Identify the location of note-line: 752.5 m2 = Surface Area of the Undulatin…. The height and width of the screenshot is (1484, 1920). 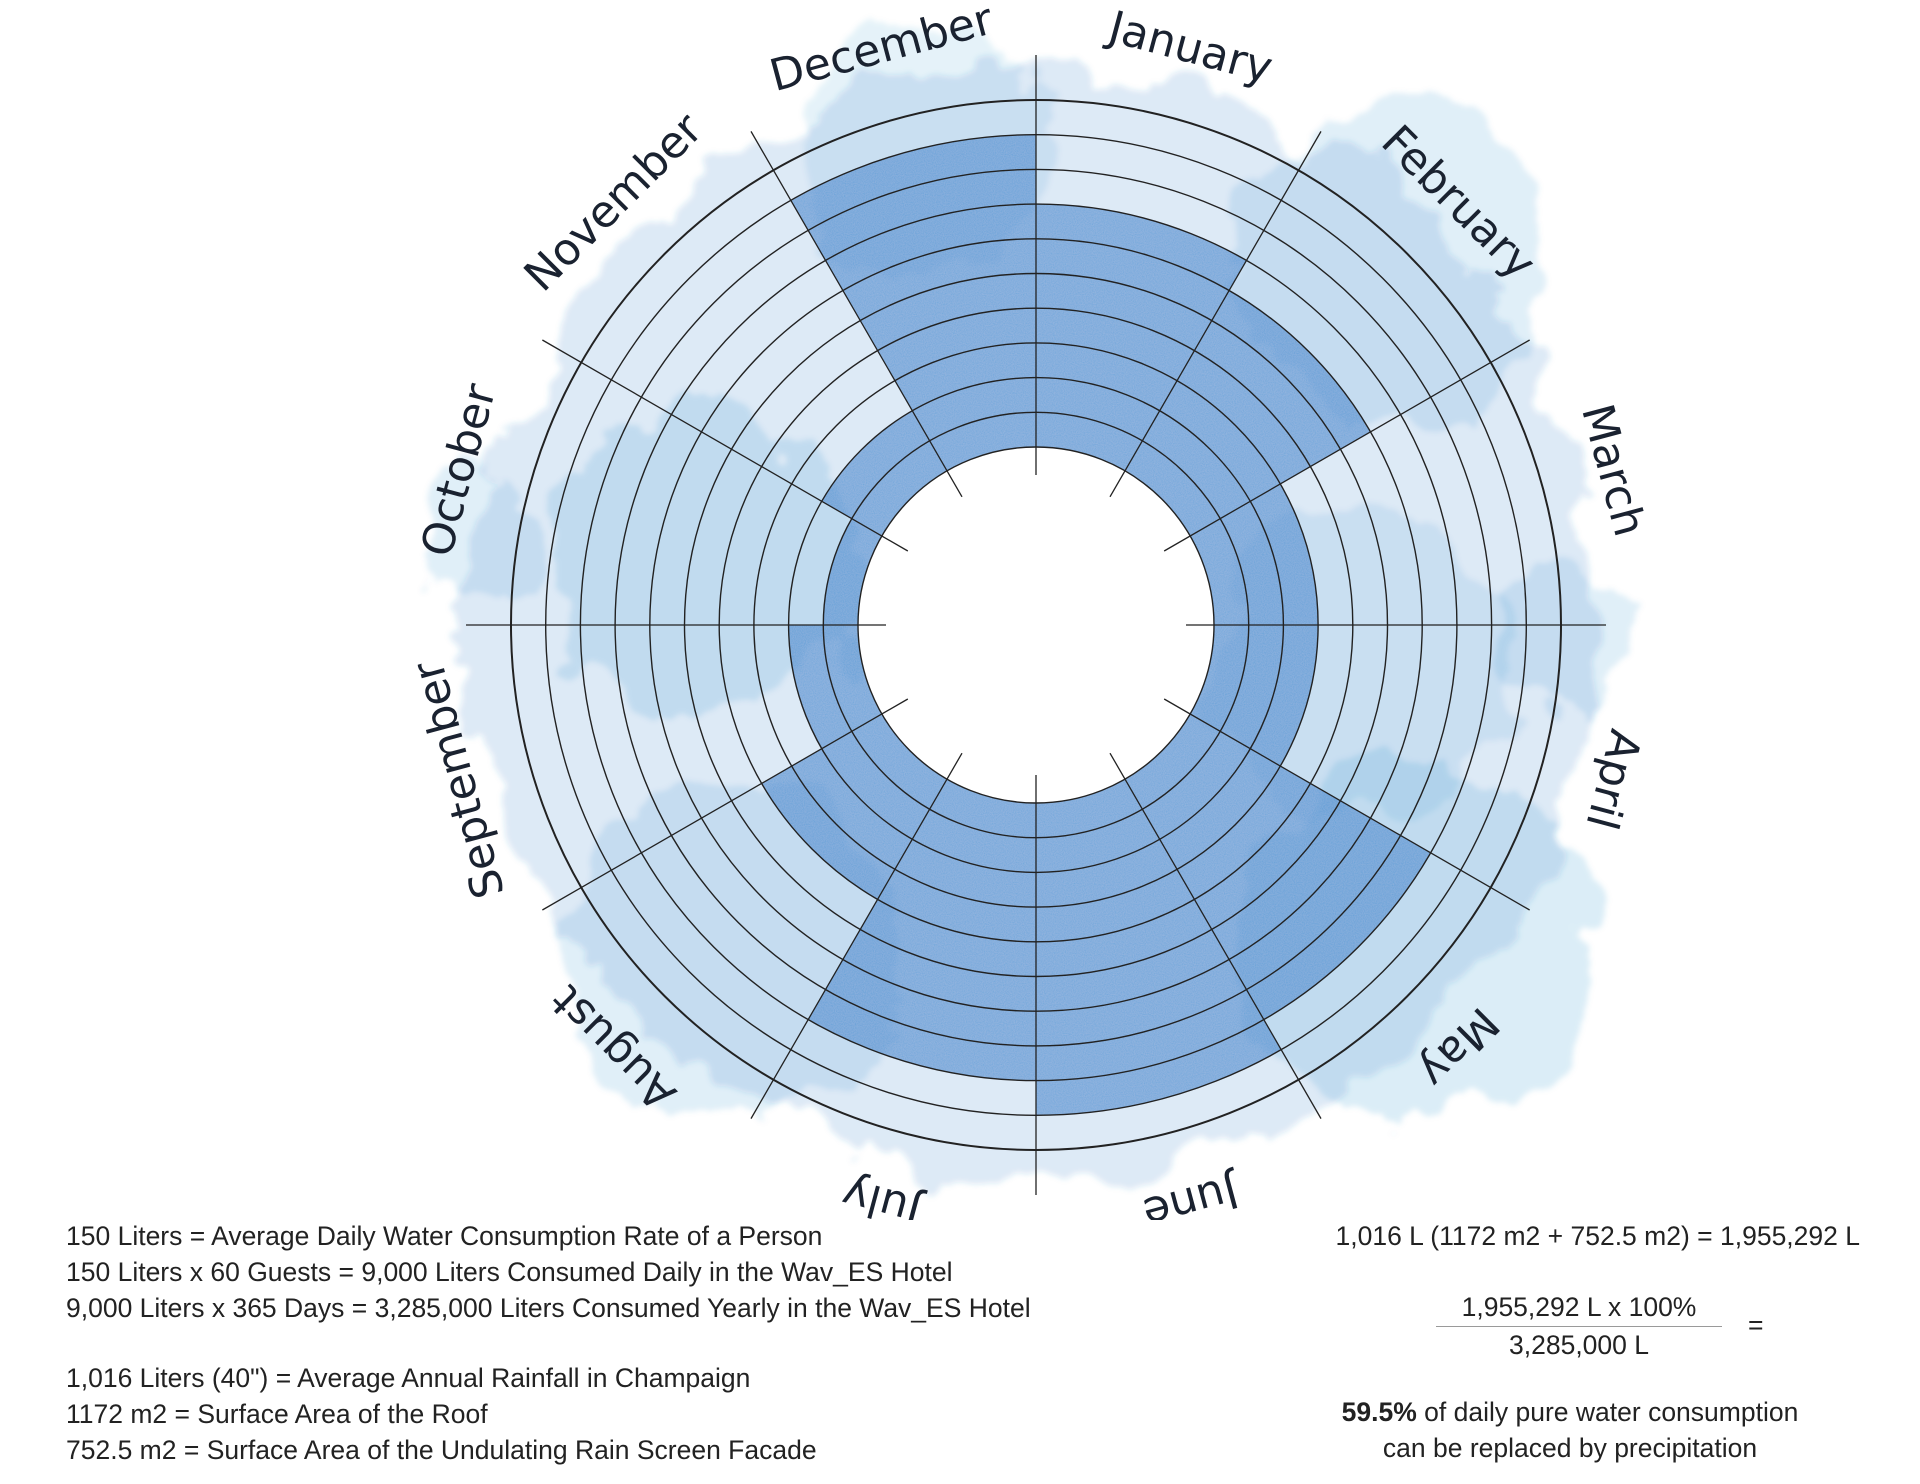
(441, 1450).